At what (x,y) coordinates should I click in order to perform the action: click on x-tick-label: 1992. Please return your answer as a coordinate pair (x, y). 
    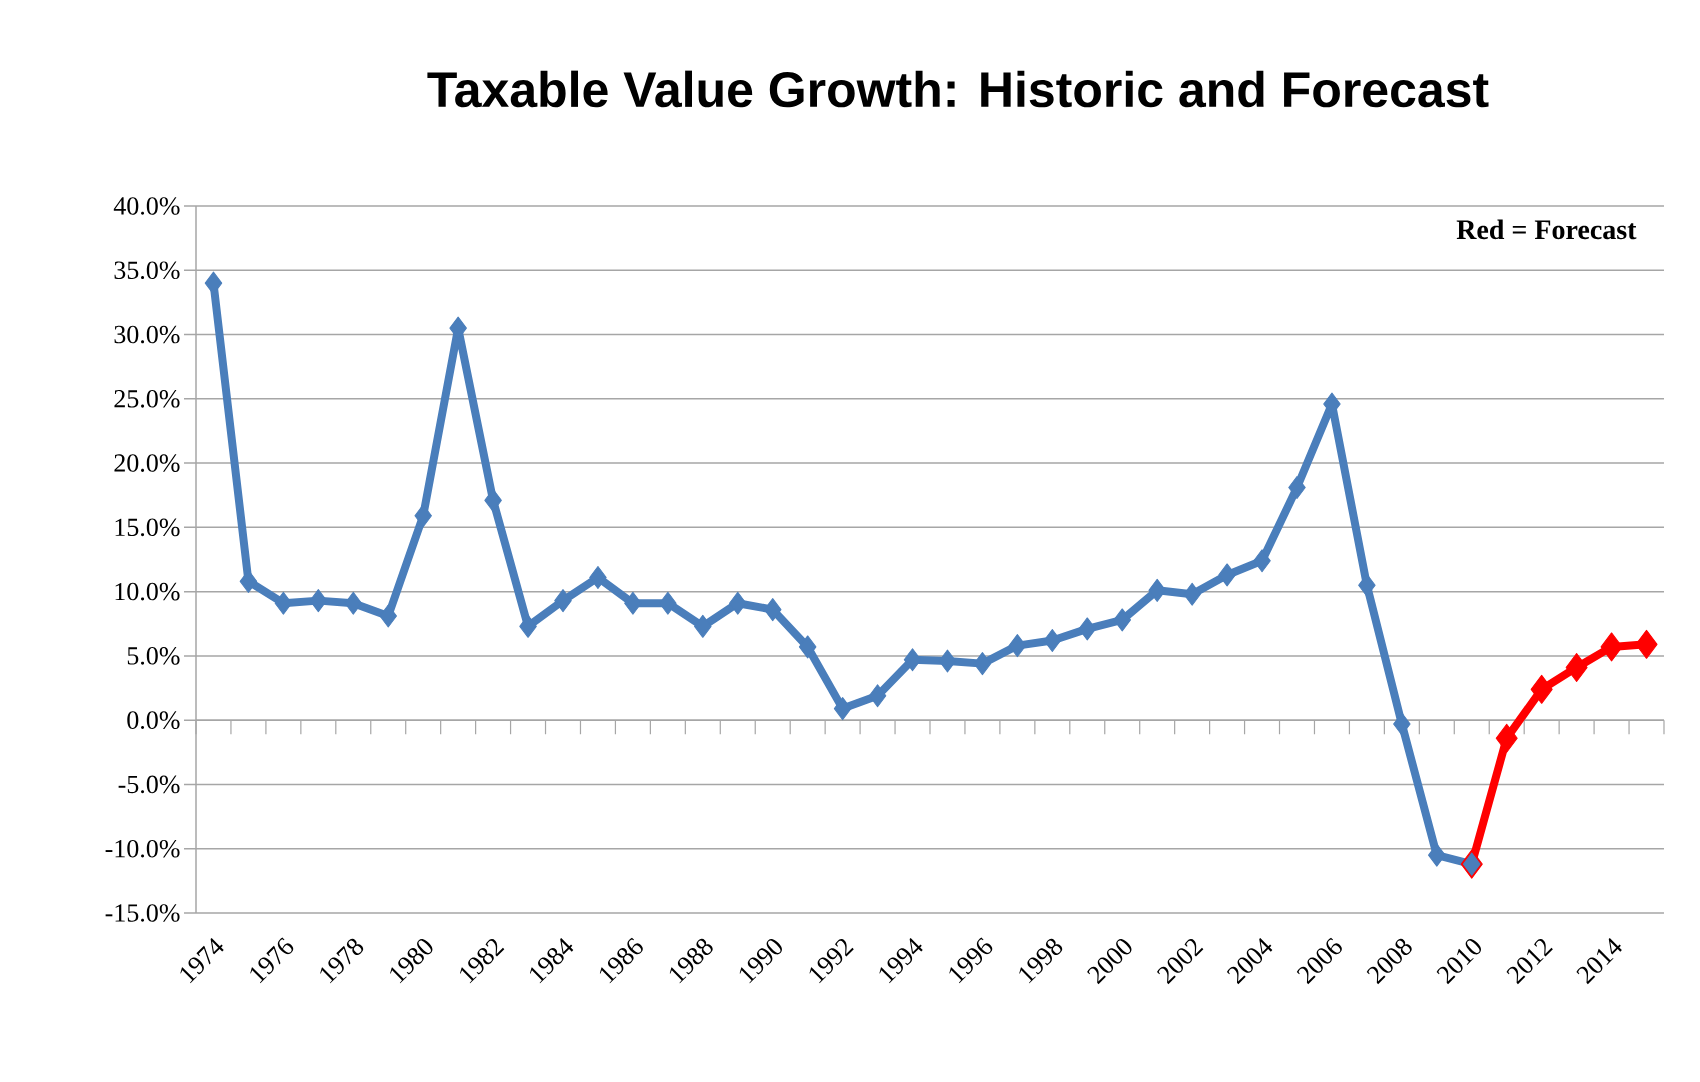
    Looking at the image, I should click on (831, 961).